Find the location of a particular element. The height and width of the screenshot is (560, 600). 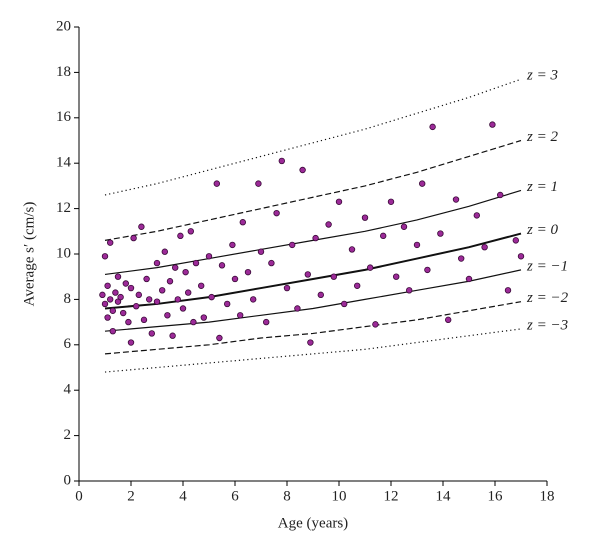

curve-label: z = −1 is located at coordinates (547, 266).